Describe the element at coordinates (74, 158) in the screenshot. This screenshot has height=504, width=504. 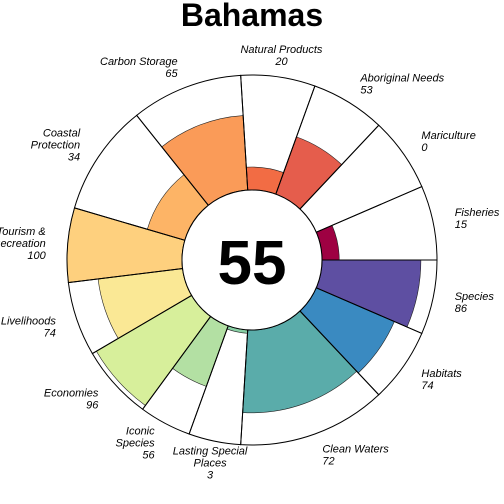
I see `goal-score-coastal-protection: 34` at that location.